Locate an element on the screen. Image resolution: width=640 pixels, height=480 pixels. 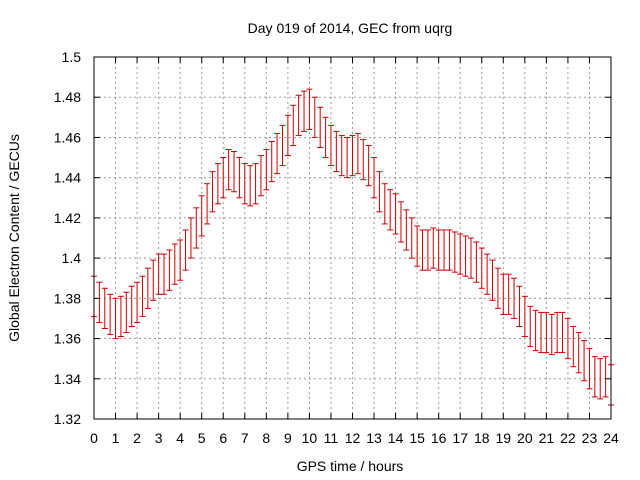
x-tick-label: 6 is located at coordinates (223, 438).